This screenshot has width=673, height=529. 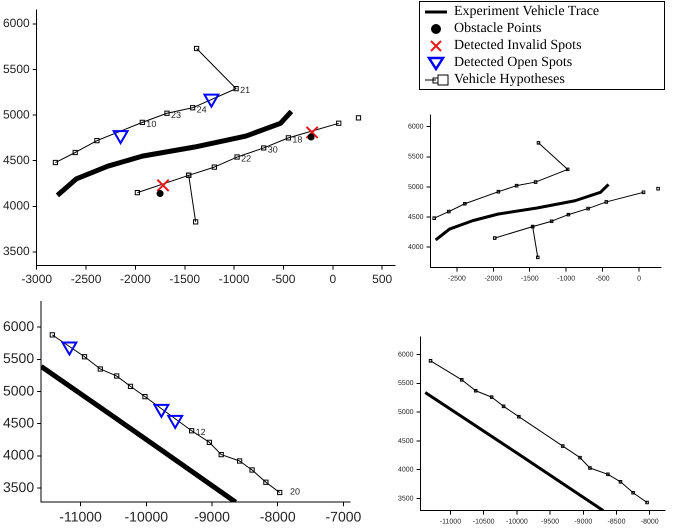 What do you see at coordinates (201, 432) in the screenshot?
I see `annotation: 12` at bounding box center [201, 432].